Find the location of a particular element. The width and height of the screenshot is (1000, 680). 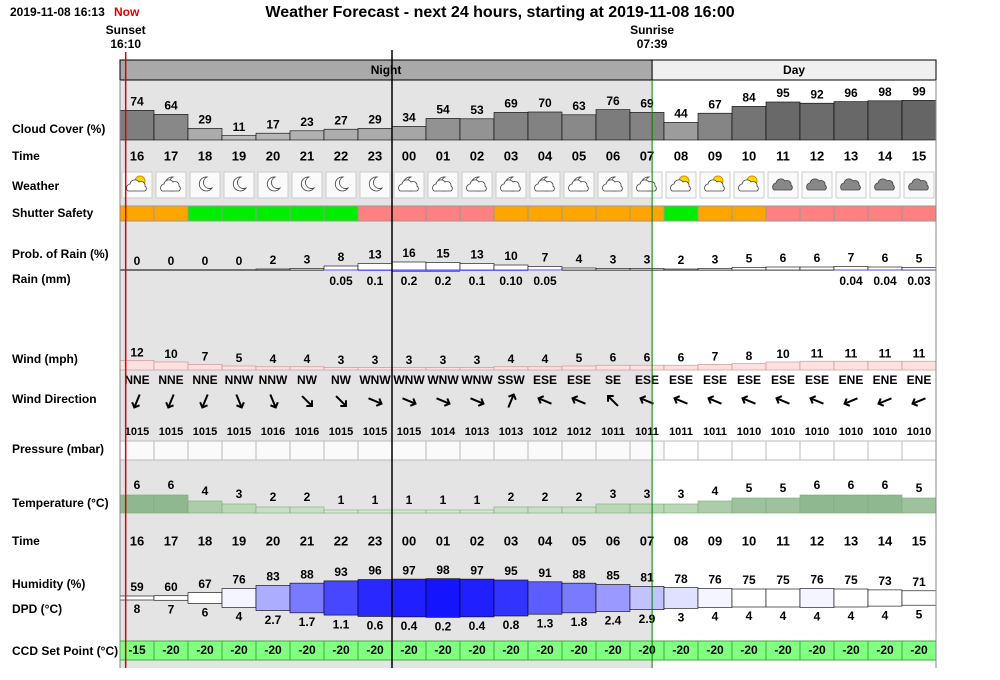

rain-value: 0.1 is located at coordinates (375, 281).